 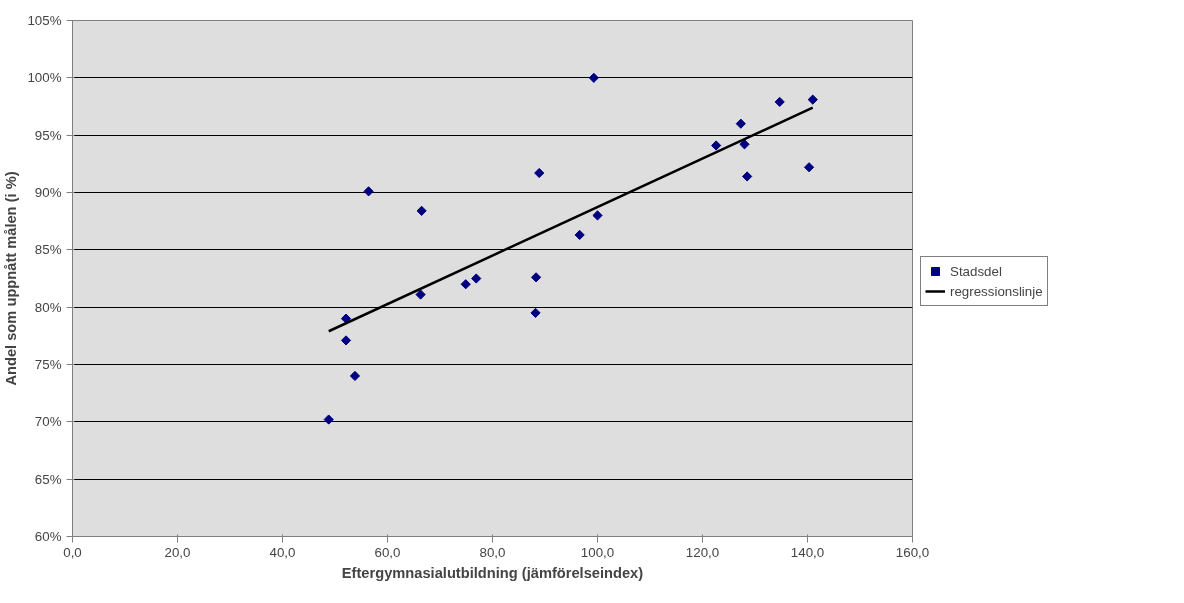 I want to click on legend-label: regressionslinje, so click(x=996, y=291).